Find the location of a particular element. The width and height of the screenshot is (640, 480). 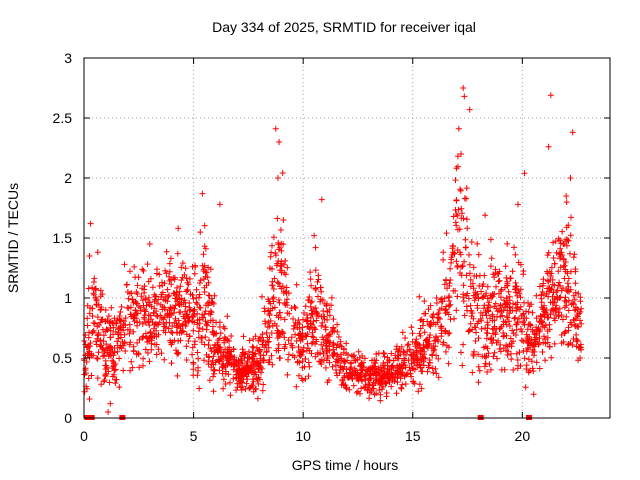

y-tick-label: 1 is located at coordinates (68, 298).